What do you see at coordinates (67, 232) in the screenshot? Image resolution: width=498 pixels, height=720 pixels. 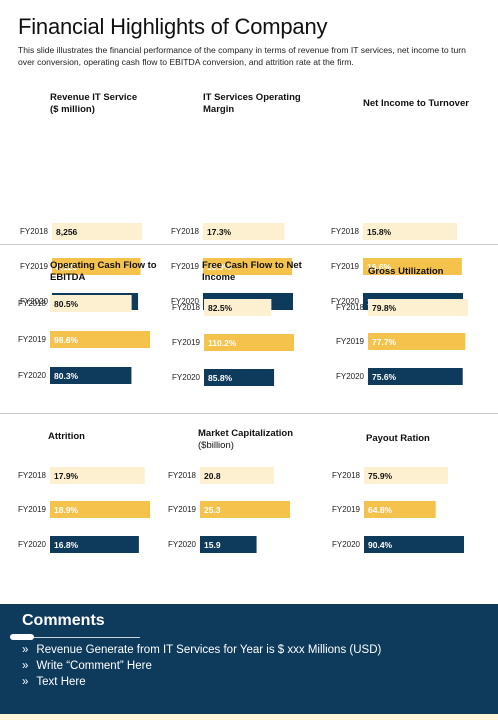 I see `data-label: 8,256` at bounding box center [67, 232].